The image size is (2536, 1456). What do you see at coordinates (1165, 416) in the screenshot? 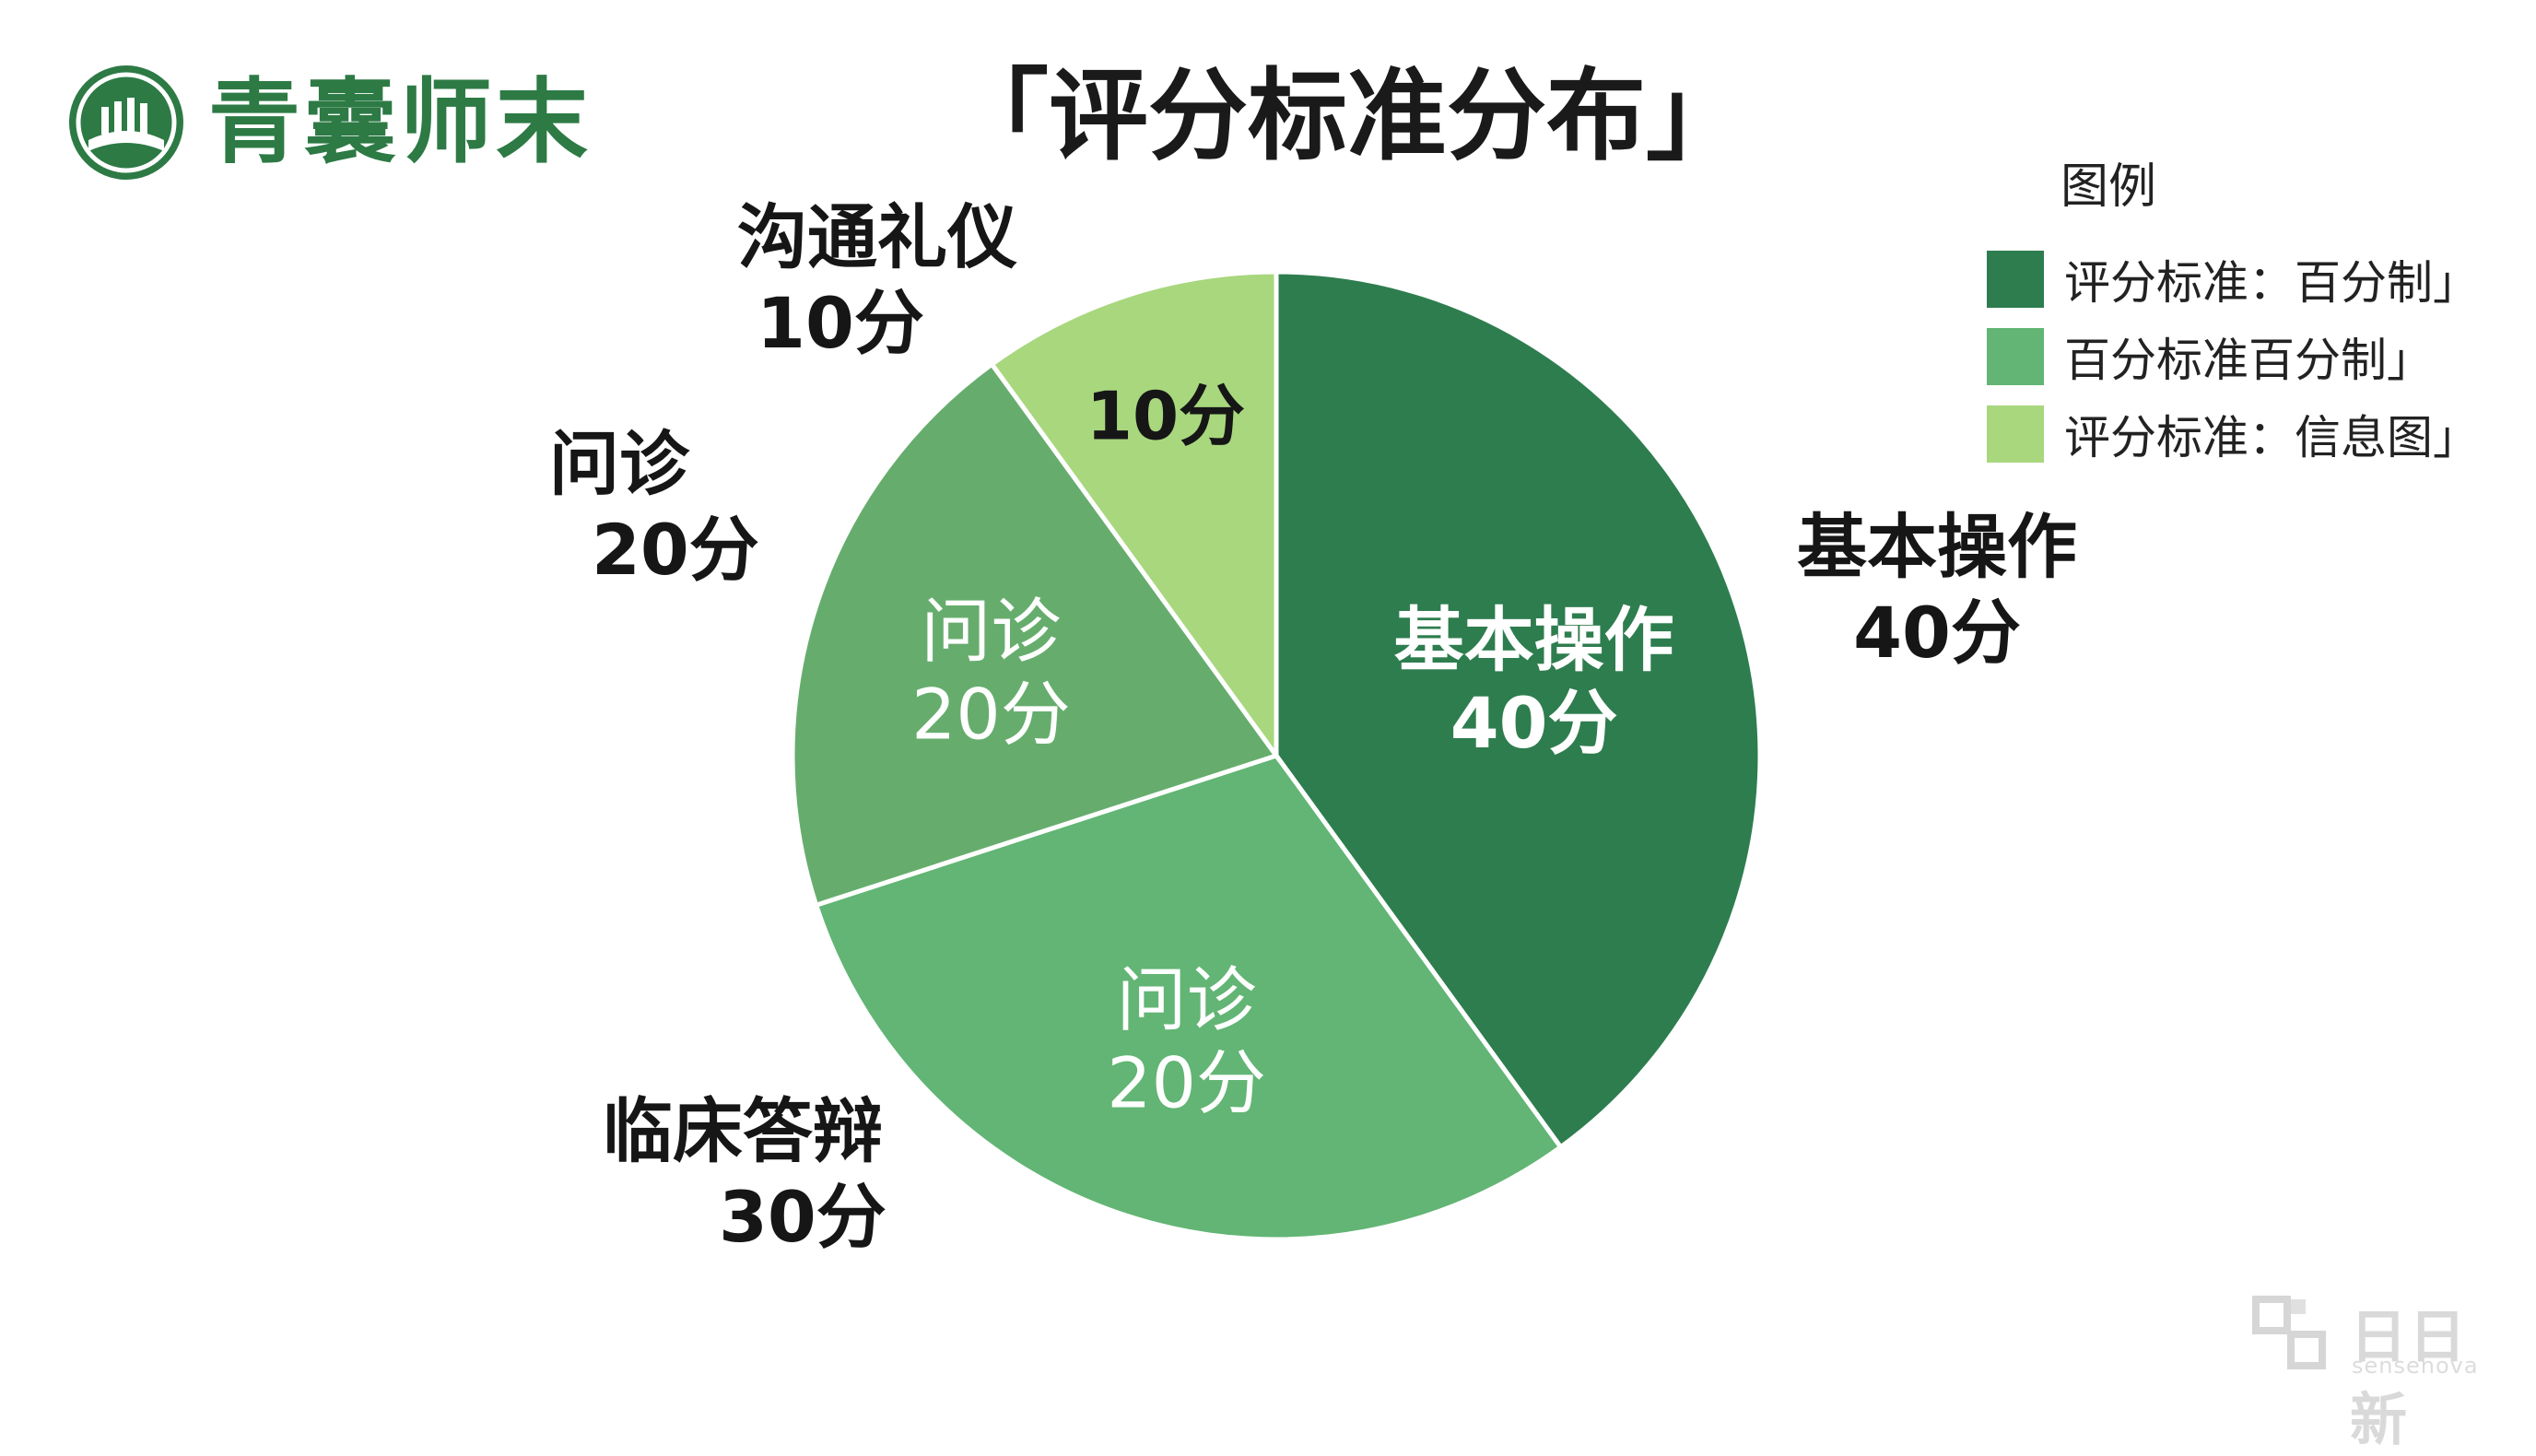
I see `slice-inner-value: 10分` at bounding box center [1165, 416].